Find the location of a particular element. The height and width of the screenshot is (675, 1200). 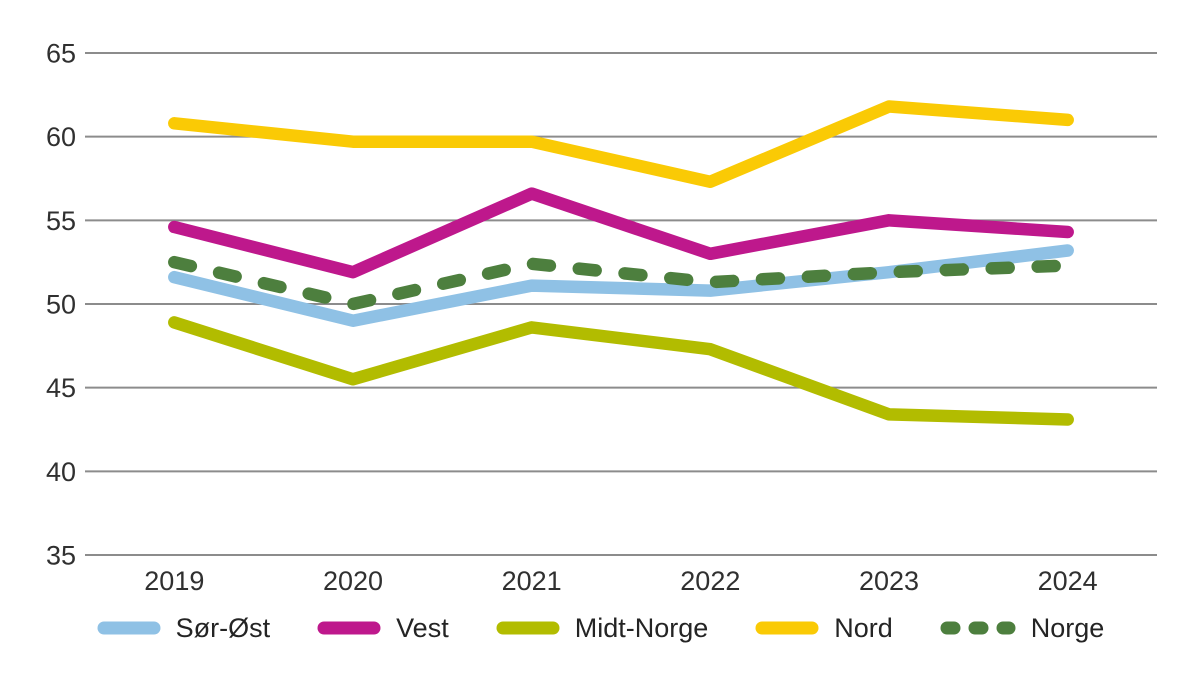

y-axis-tick-label: 40 is located at coordinates (61, 472).